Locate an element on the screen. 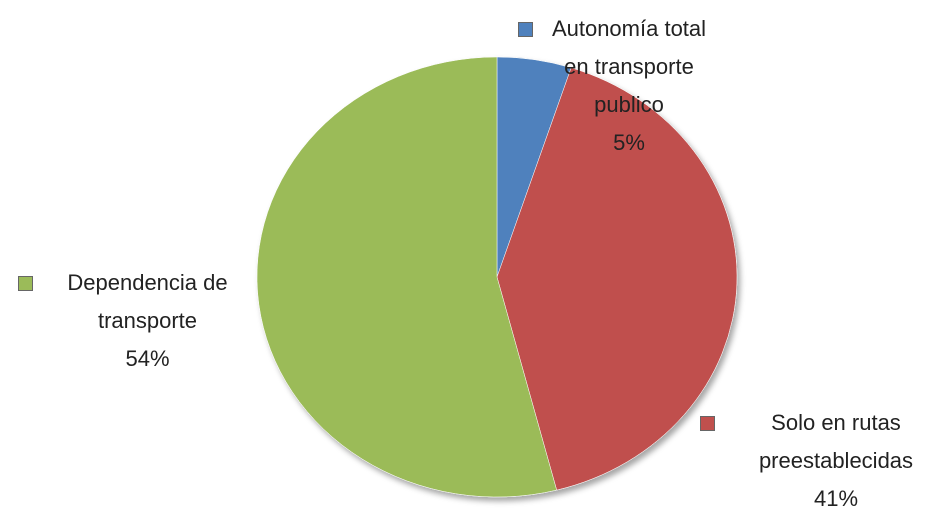 This screenshot has width=947, height=518. category-label: Autonomía total en transporte publico is located at coordinates (629, 66).